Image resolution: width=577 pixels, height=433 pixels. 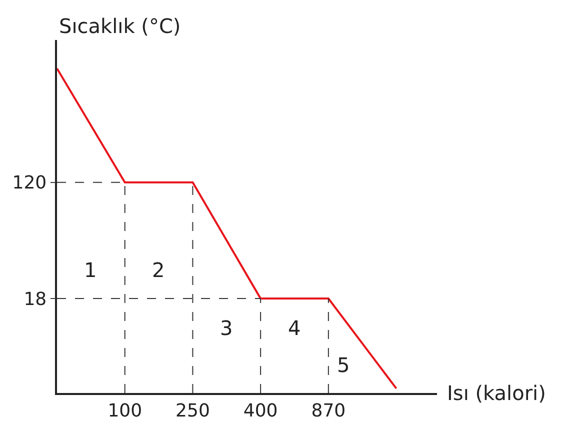 What do you see at coordinates (260, 411) in the screenshot?
I see `x-tick-label: 400` at bounding box center [260, 411].